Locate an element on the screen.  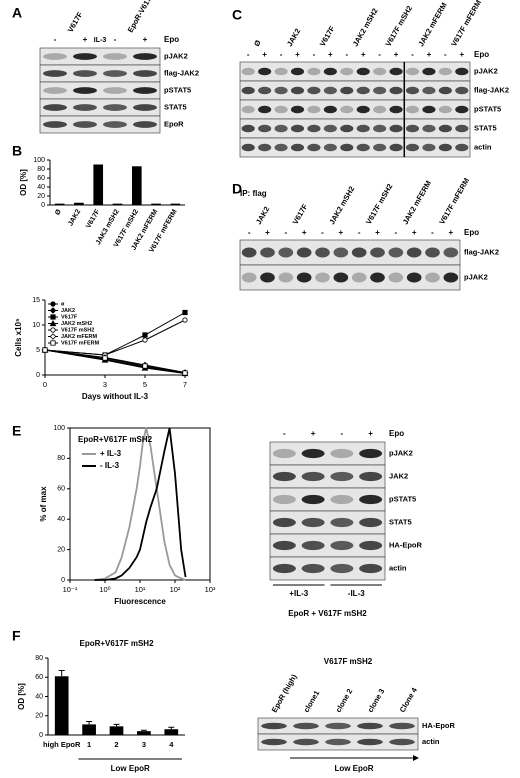
x-tick-label: 4 is located at coordinates (171, 744).